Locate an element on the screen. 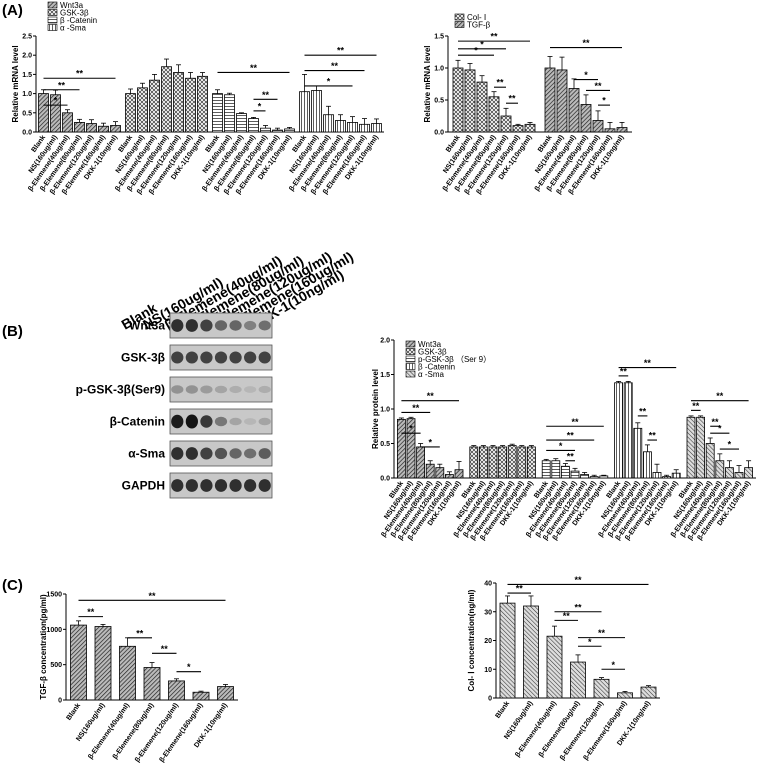 The width and height of the screenshot is (762, 770). y-axis-label: TGF-β concentration(pg/ml) is located at coordinates (43, 647).